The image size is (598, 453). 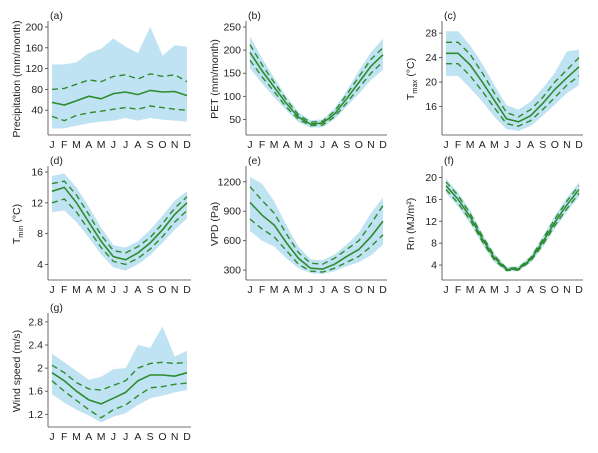 I want to click on panel-label: (d), so click(x=56, y=161).